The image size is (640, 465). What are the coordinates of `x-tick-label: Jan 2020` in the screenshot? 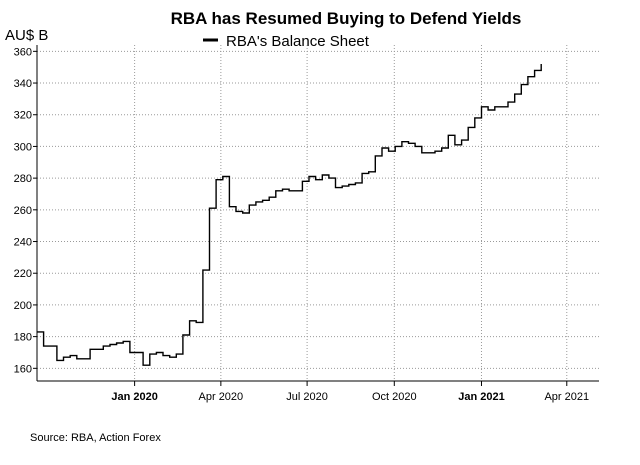 It's located at (134, 397).